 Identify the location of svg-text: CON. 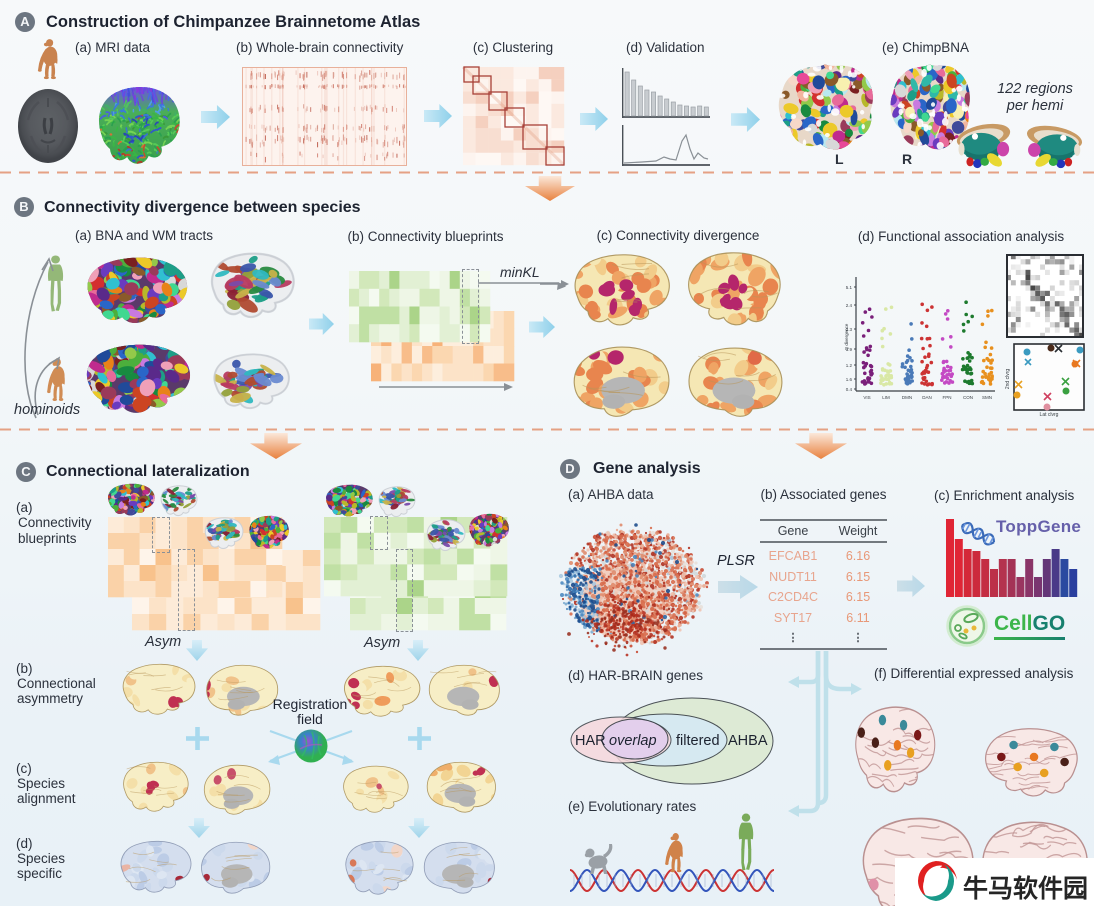
(968, 397).